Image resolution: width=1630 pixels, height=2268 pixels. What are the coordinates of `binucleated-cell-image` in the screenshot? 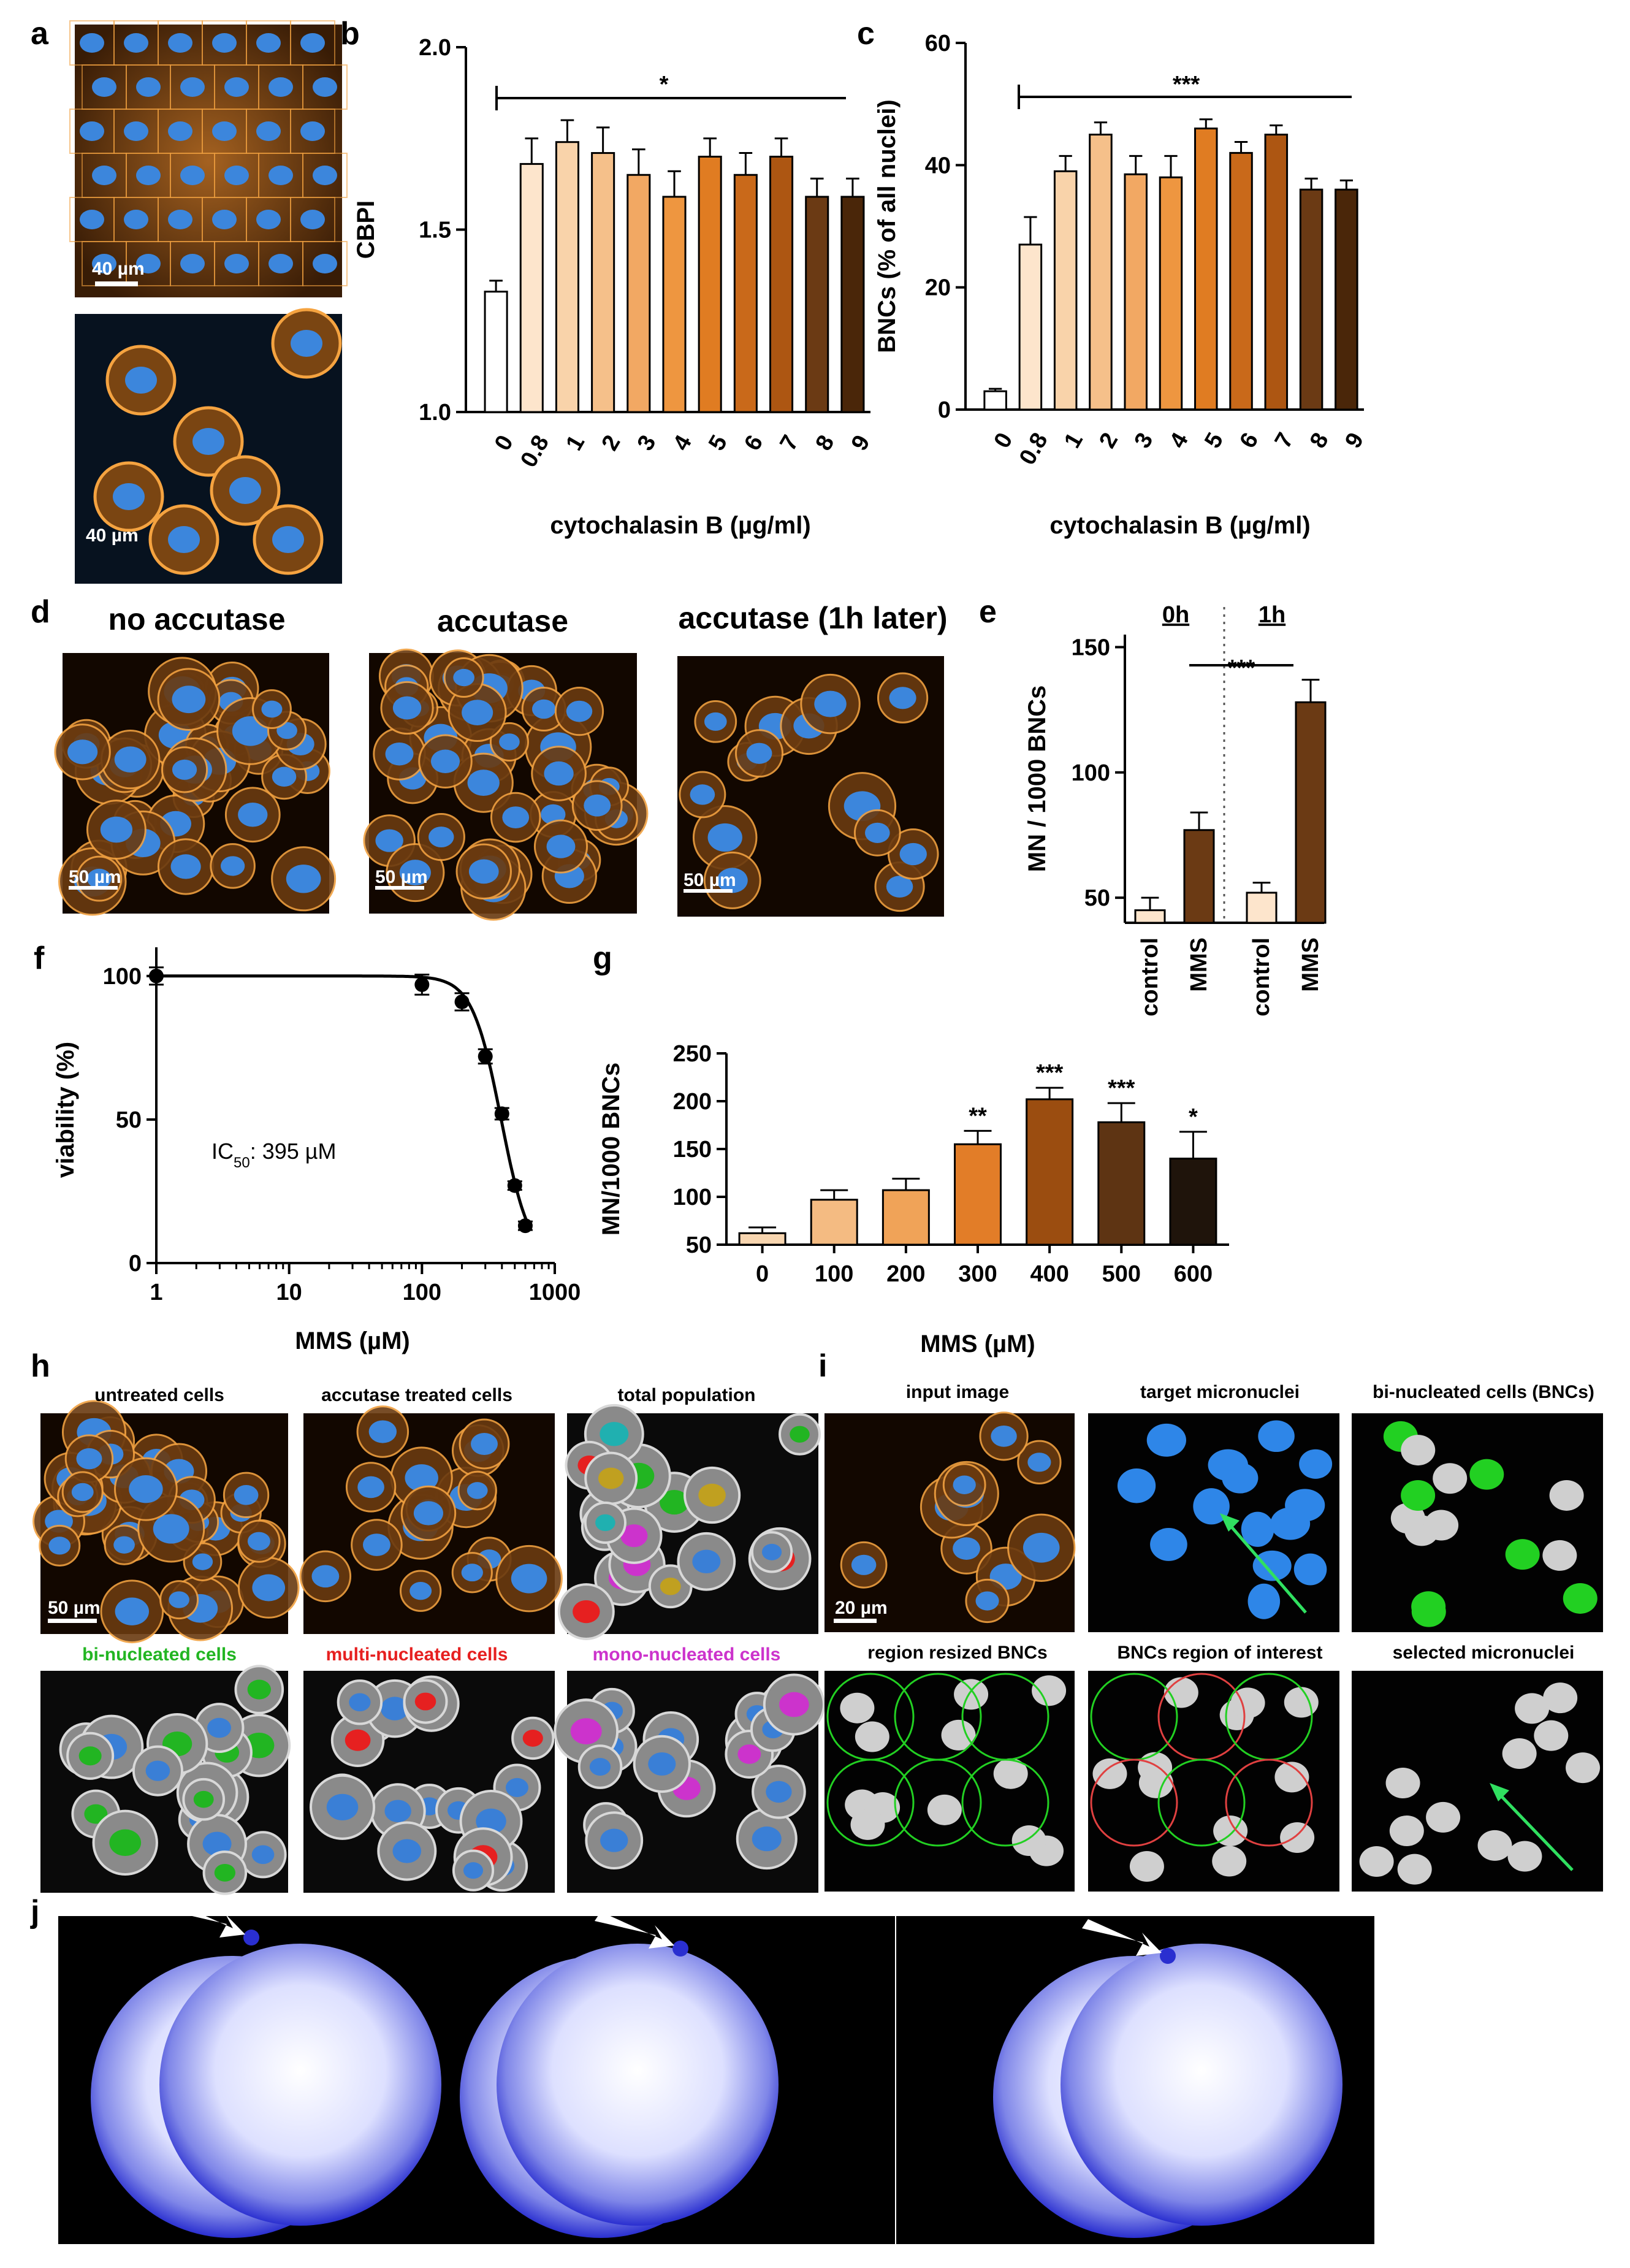 It's located at (304, 2072).